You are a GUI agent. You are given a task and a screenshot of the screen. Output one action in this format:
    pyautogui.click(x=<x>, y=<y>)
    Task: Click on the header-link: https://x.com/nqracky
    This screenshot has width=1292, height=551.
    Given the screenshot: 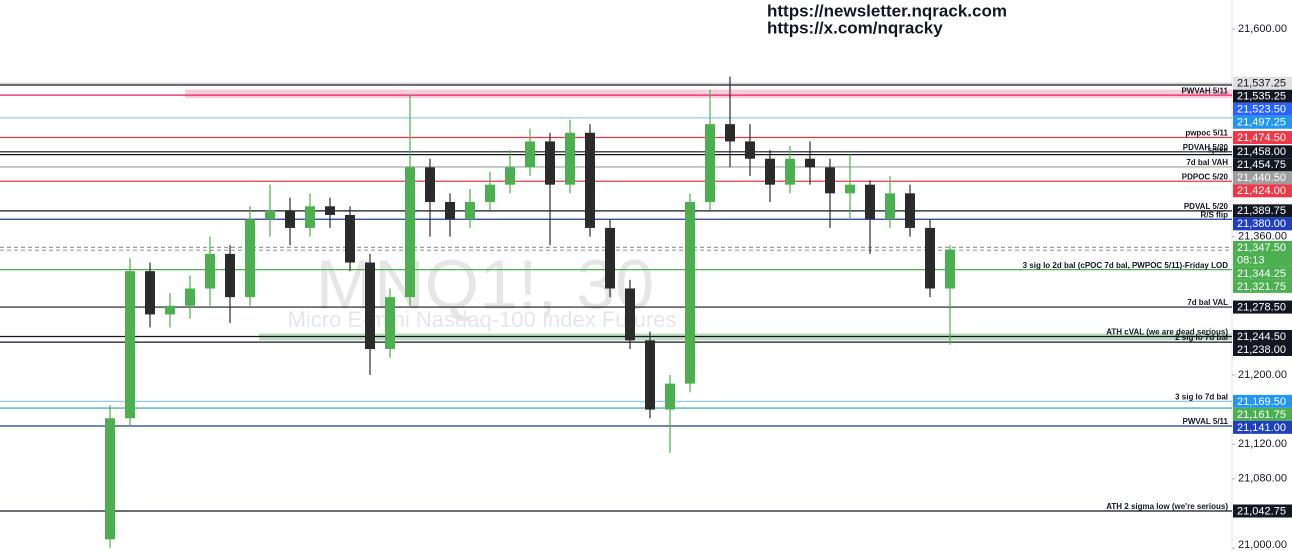 What is the action you would take?
    pyautogui.click(x=855, y=27)
    